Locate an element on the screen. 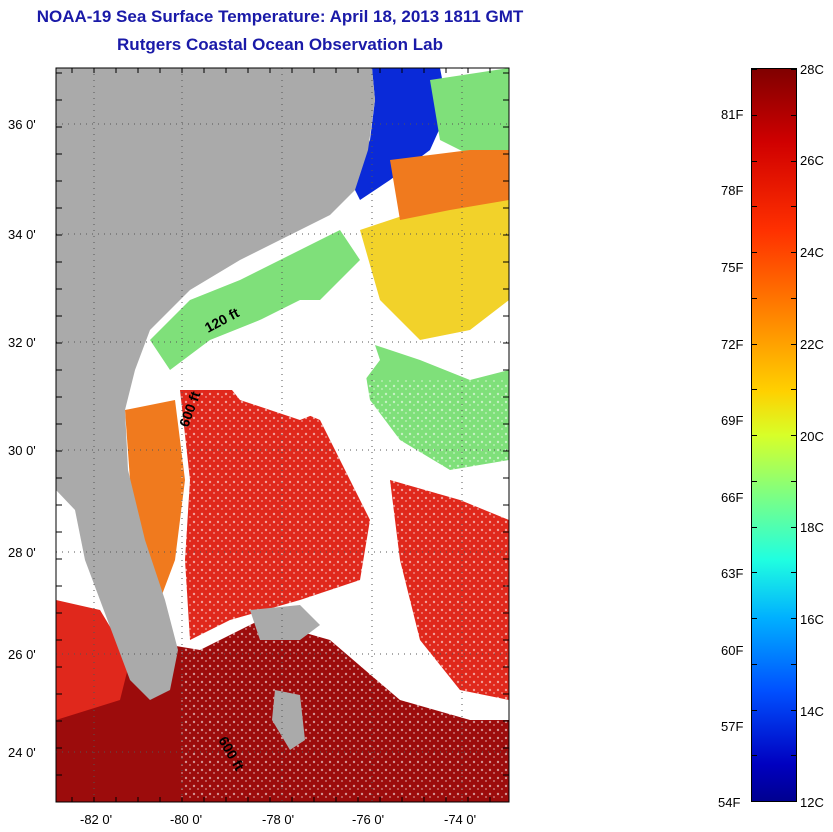 This screenshot has height=832, width=833. cb-label-28c: 28C is located at coordinates (812, 69).